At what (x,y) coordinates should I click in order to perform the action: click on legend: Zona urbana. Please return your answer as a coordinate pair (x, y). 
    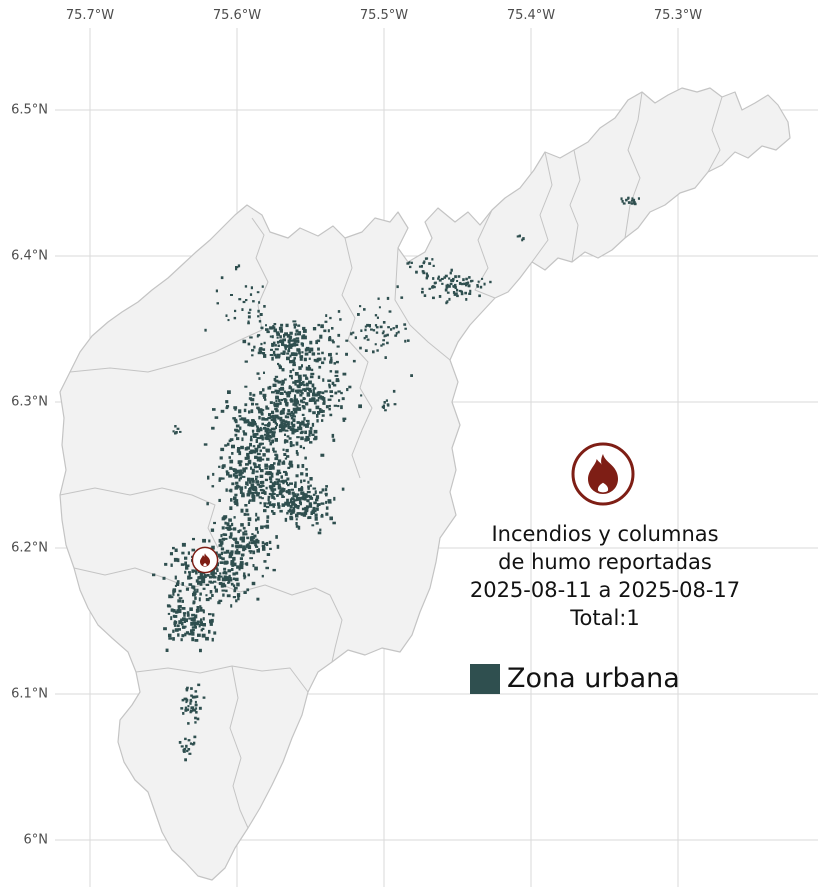
    Looking at the image, I should click on (575, 678).